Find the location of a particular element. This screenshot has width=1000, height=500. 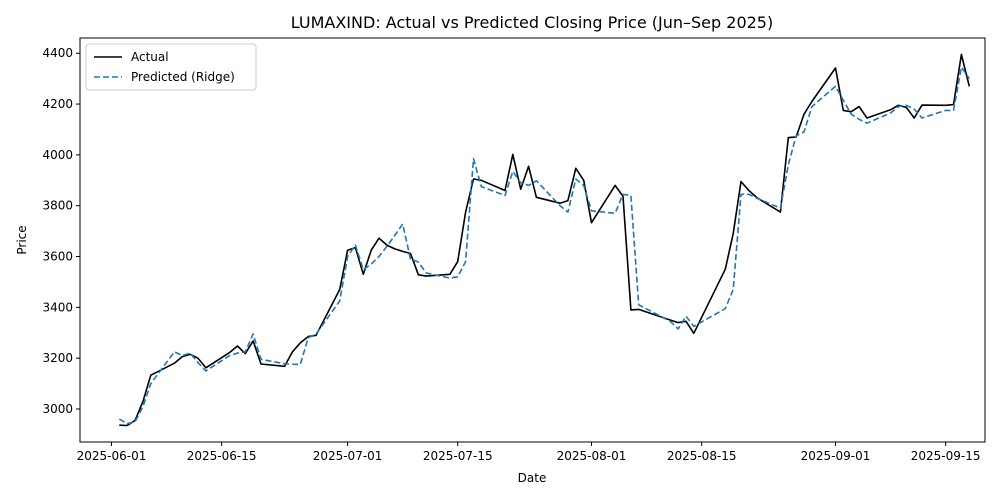

y-tick-label: 3200 is located at coordinates (57, 358).